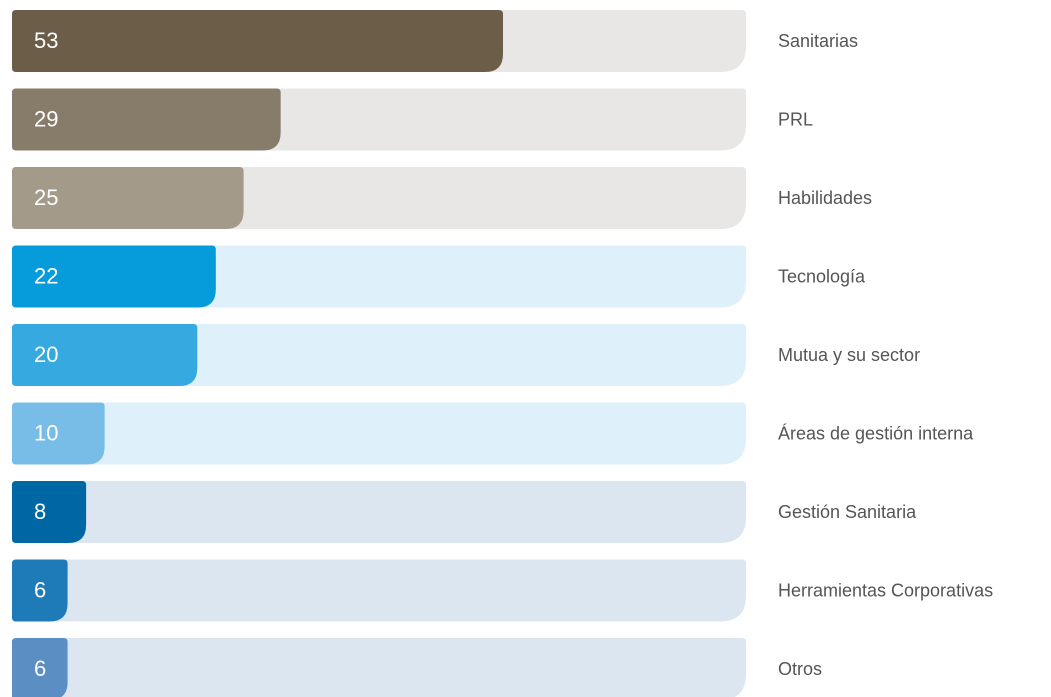  What do you see at coordinates (46, 432) in the screenshot?
I see `value-label: 10` at bounding box center [46, 432].